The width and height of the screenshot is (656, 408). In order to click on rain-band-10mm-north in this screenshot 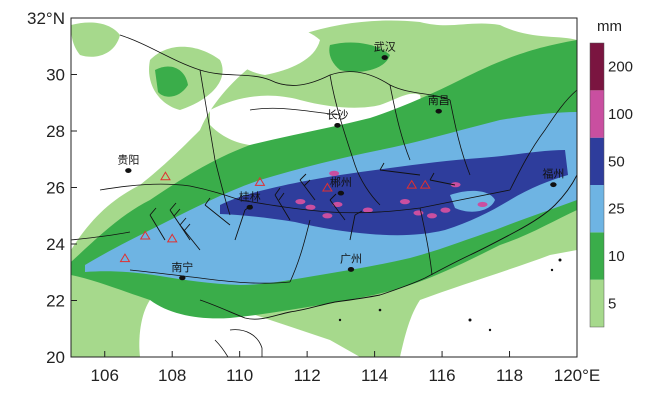, I will do `click(359, 57)`.